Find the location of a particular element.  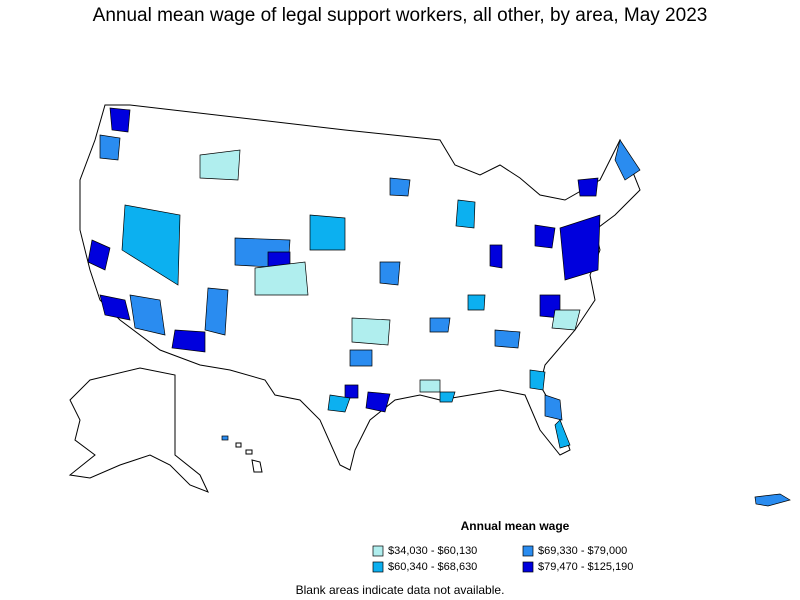

puerto-rico is located at coordinates (772, 500).